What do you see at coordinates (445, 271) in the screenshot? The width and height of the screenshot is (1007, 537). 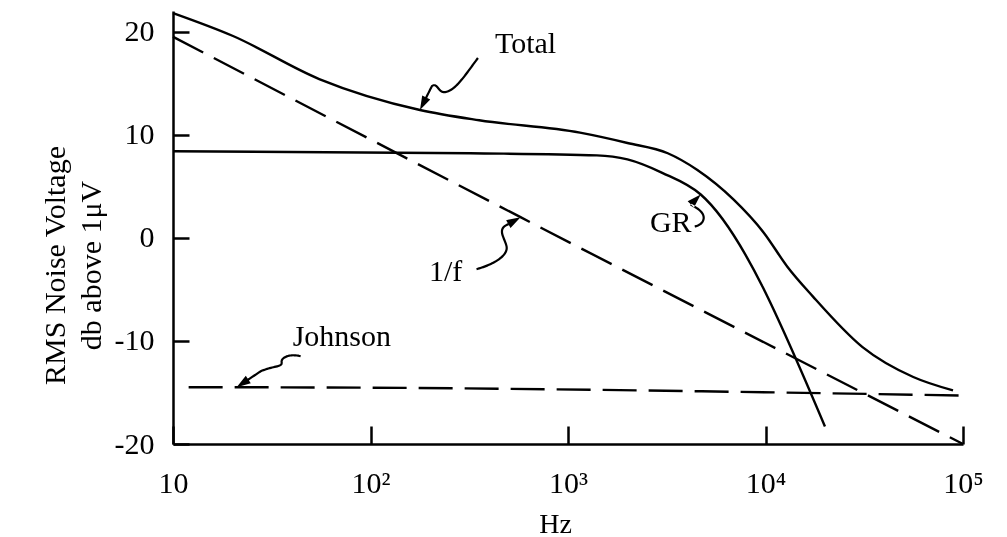 I see `series-label: 1/f` at bounding box center [445, 271].